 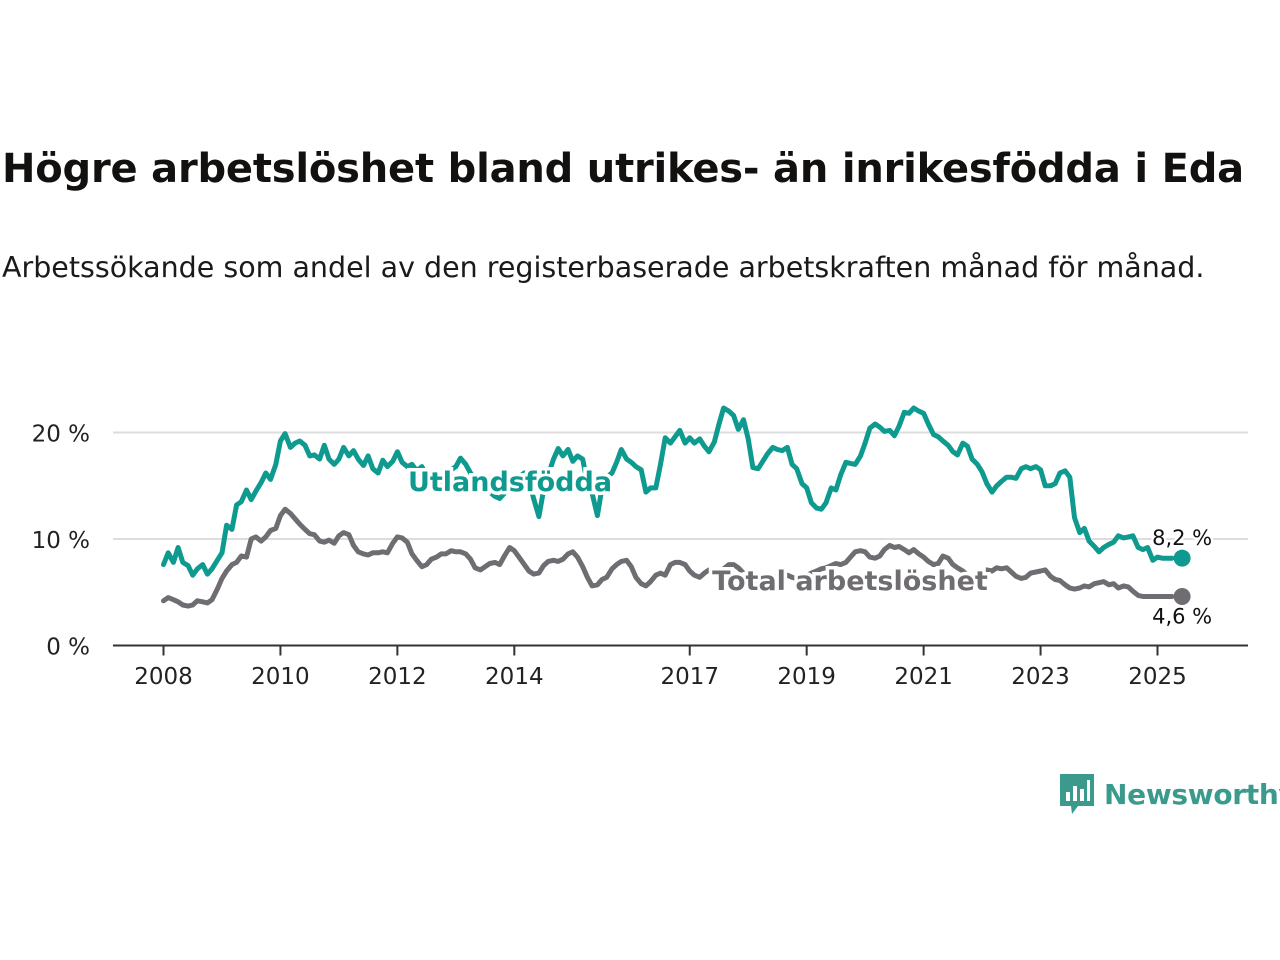 What do you see at coordinates (1077, 794) in the screenshot?
I see `newsworthy-logo-icon` at bounding box center [1077, 794].